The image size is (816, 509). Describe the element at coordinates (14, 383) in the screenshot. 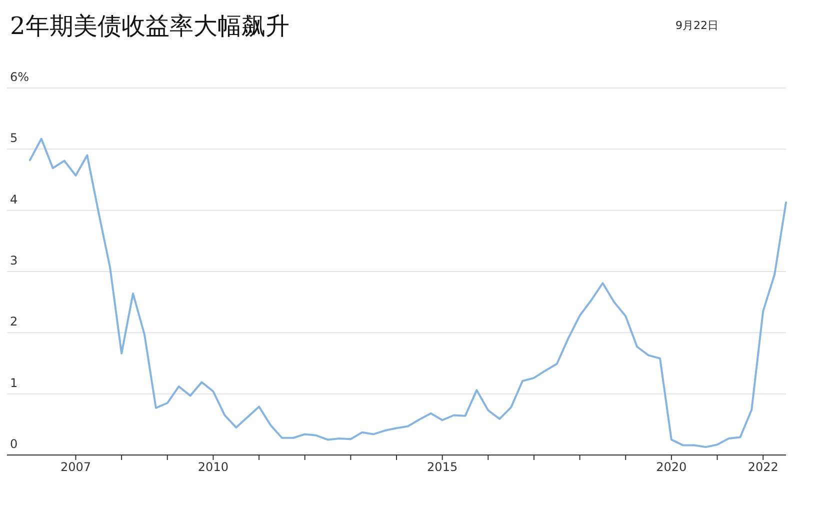

I see `y-tick-label: 1` at that location.